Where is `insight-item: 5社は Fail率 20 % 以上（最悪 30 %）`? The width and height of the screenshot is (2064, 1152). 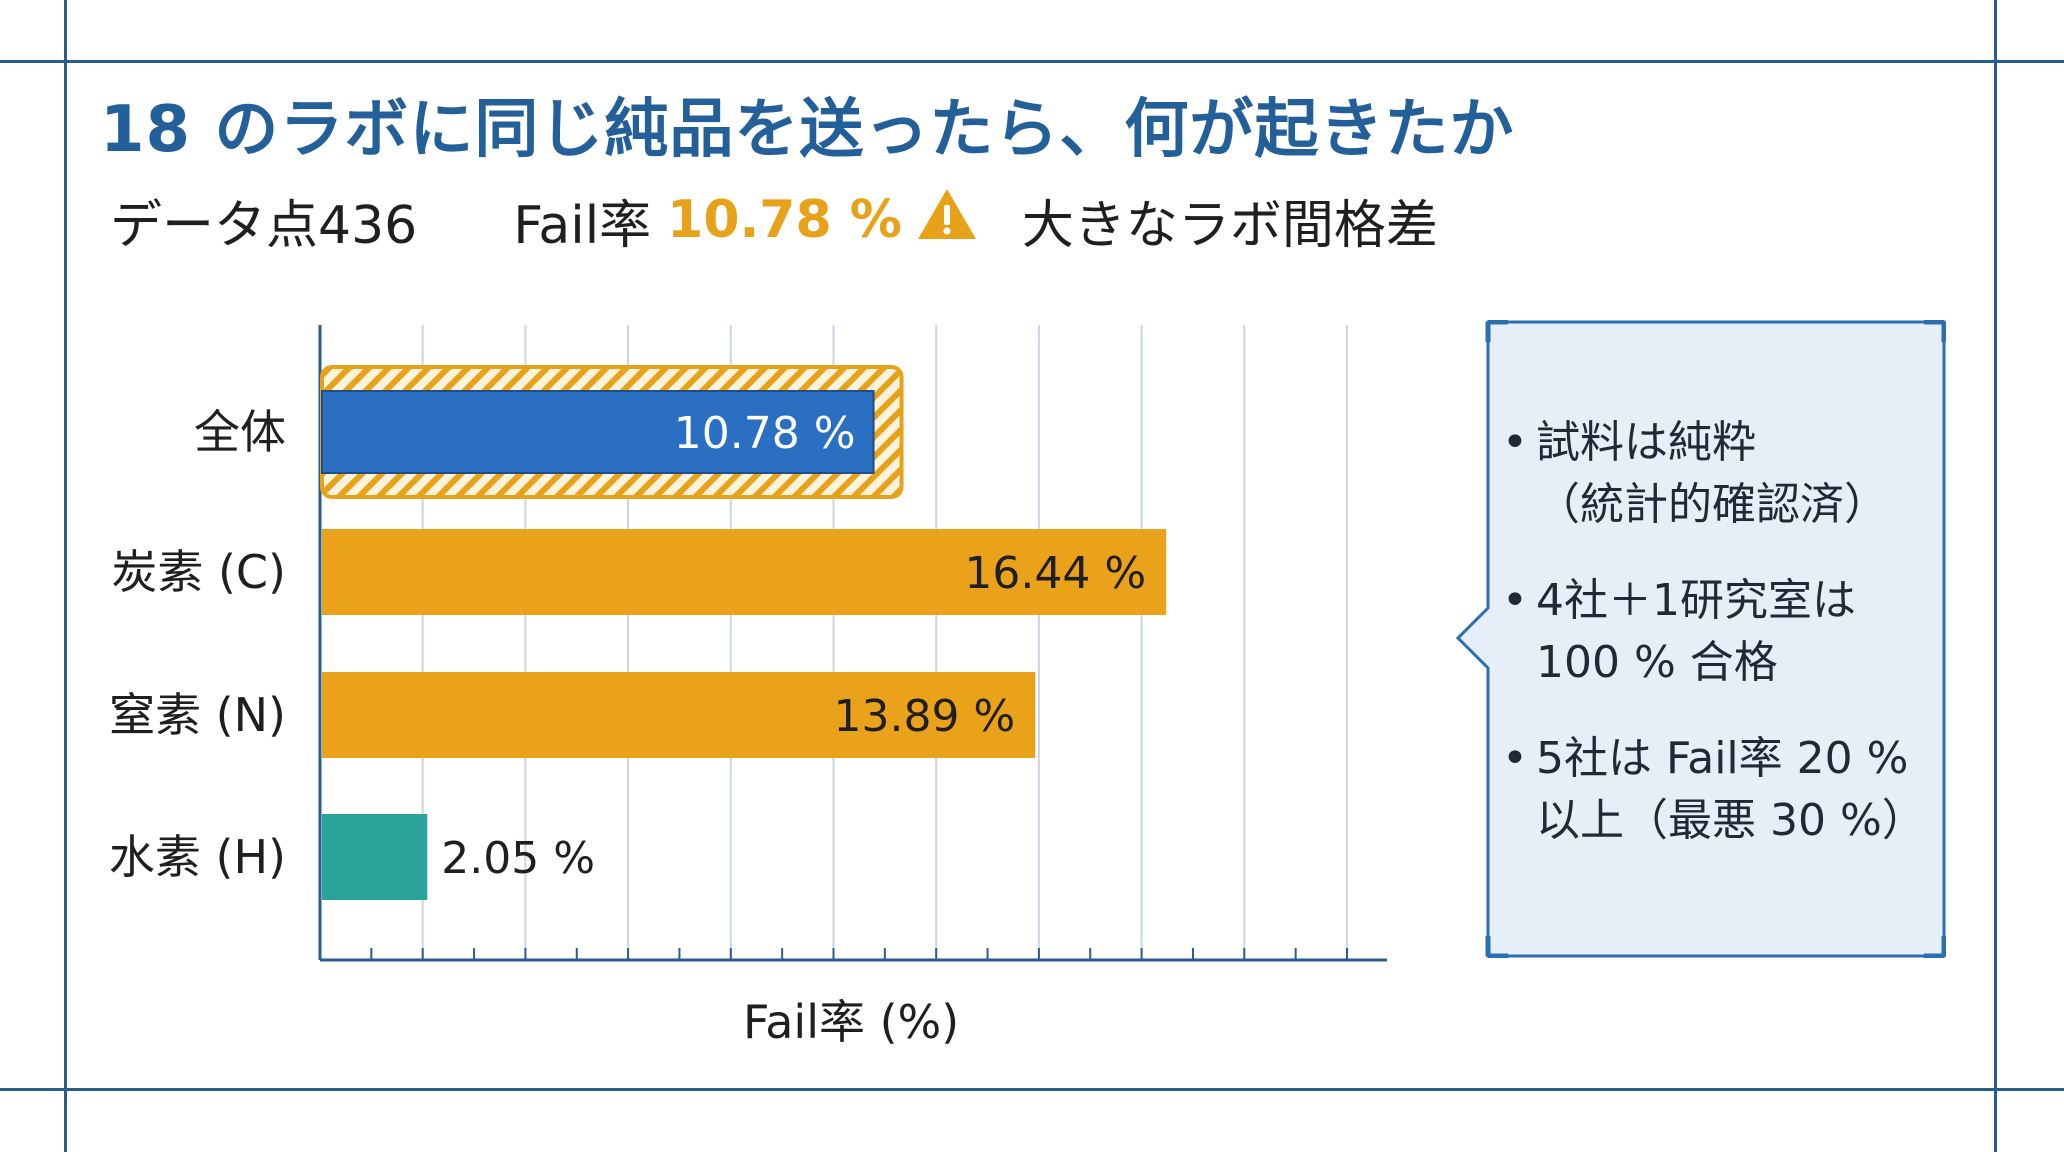
insight-item: 5社は Fail率 20 % 以上（最悪 30 %） is located at coordinates (1716, 790).